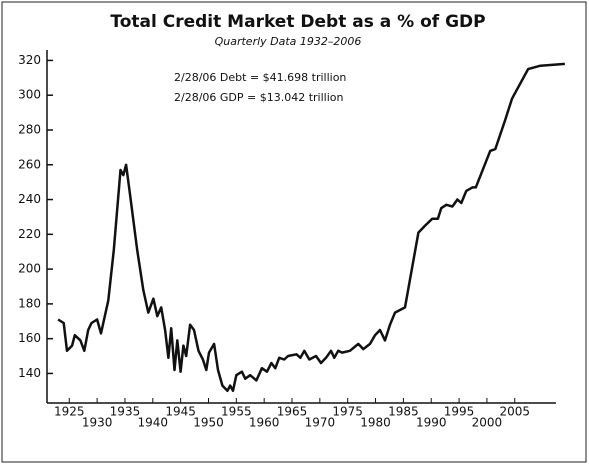 The width and height of the screenshot is (589, 465). I want to click on y-tick-label: 180, so click(29, 303).